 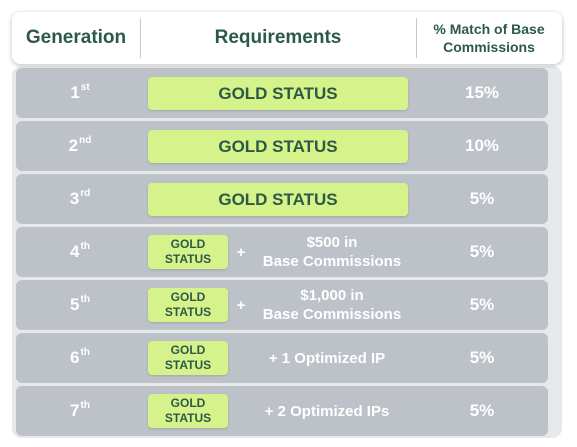 What do you see at coordinates (85, 193) in the screenshot?
I see `generation-suffix: rd` at bounding box center [85, 193].